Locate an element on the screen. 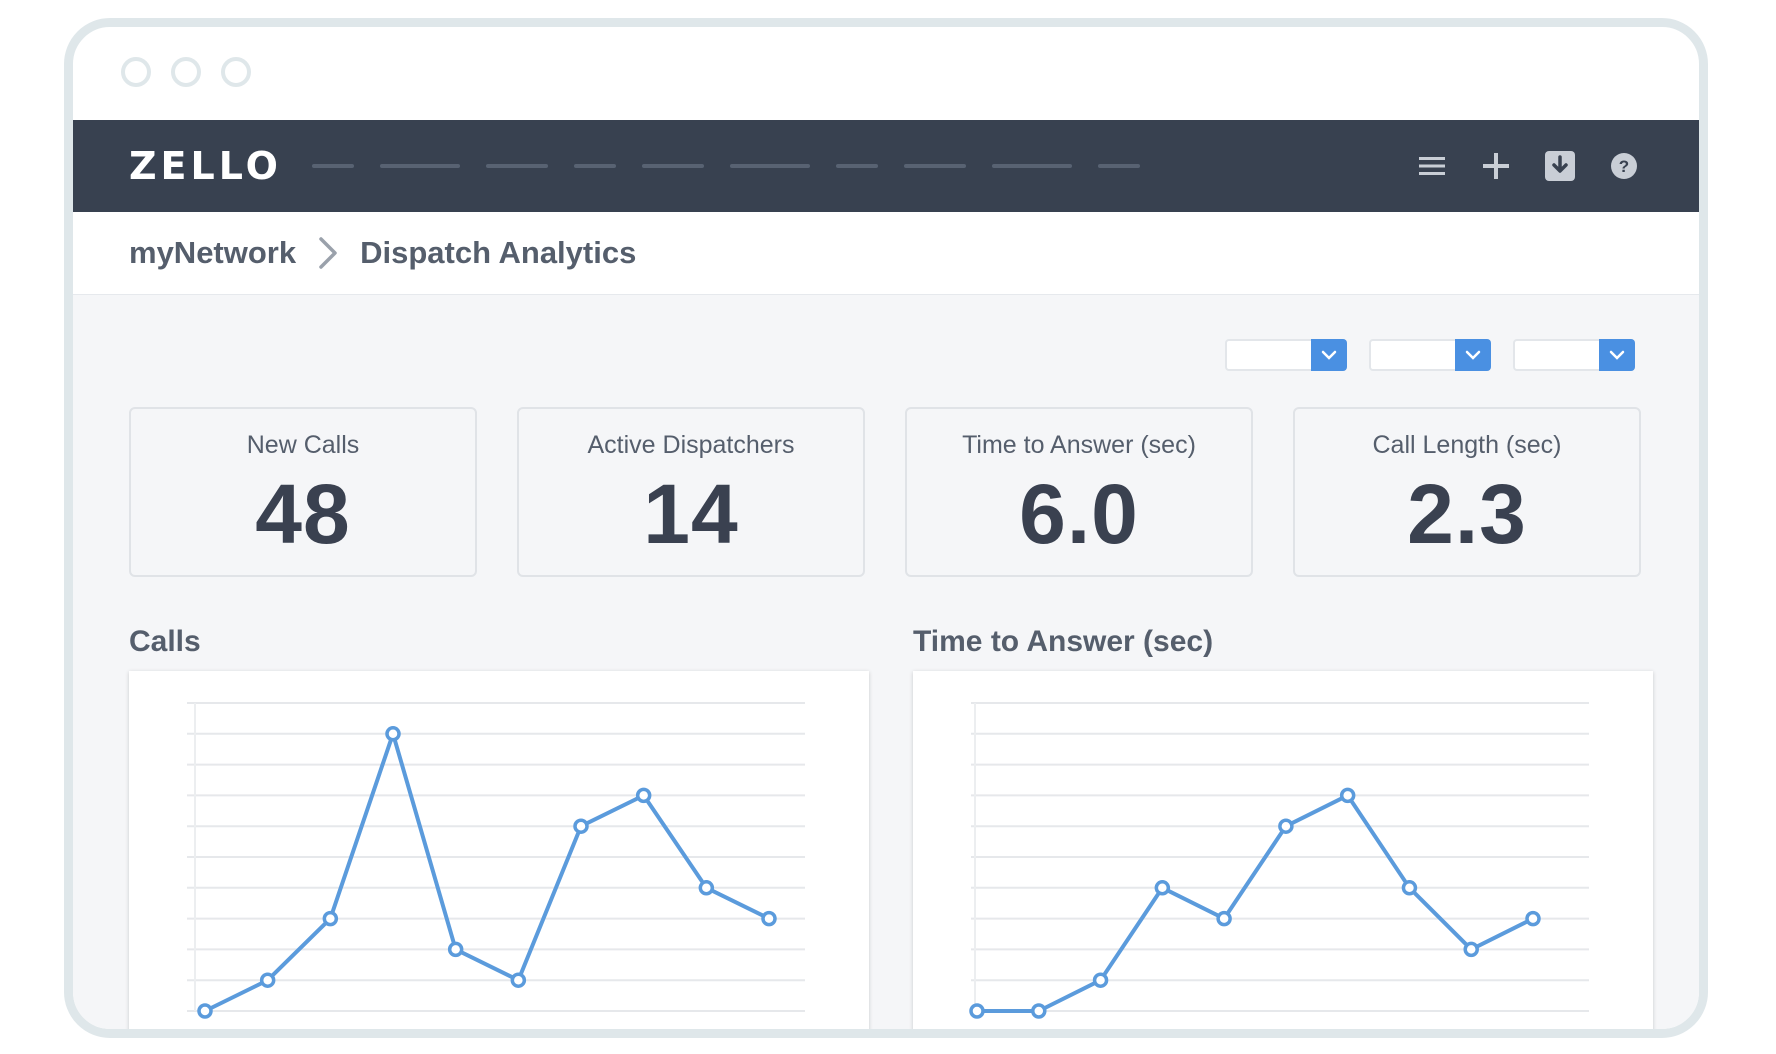 The width and height of the screenshot is (1776, 1054). calls-chart-title: Calls is located at coordinates (165, 641).